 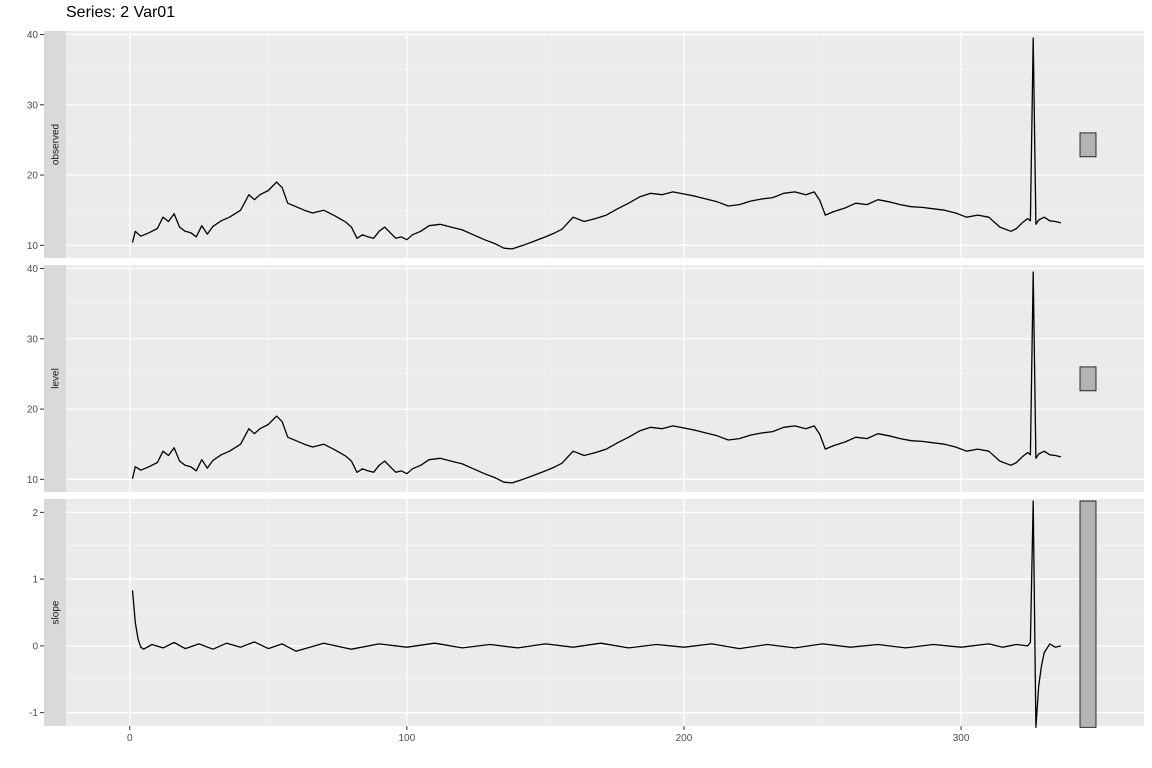 I want to click on y-tick-label: 0, so click(x=35, y=646).